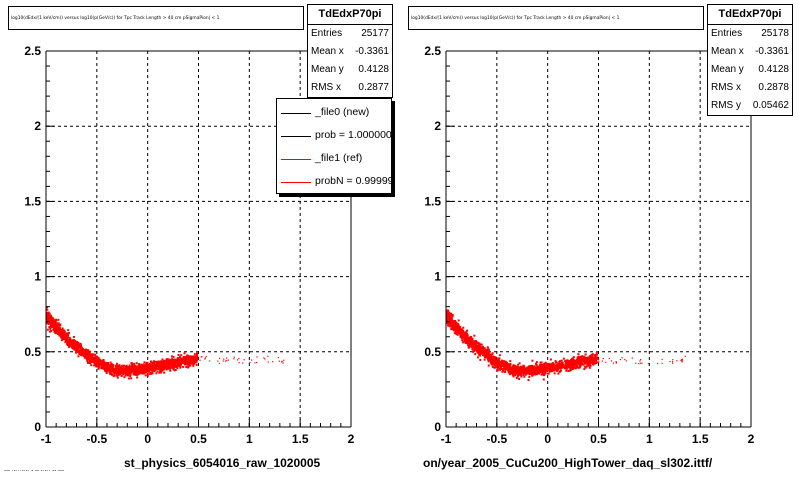  What do you see at coordinates (727, 33) in the screenshot?
I see `stats-label: Entries` at bounding box center [727, 33].